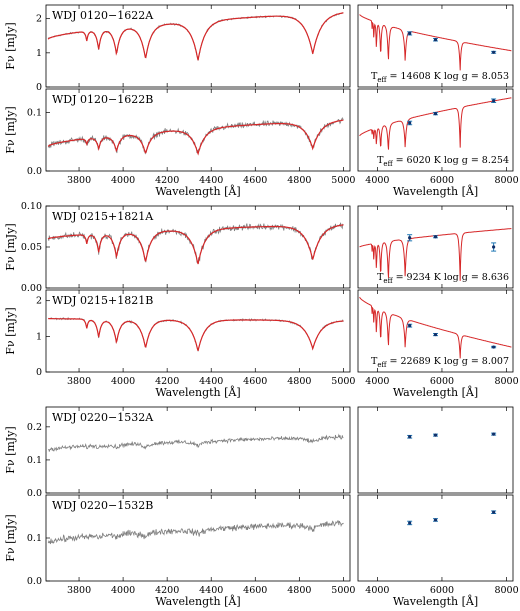 The width and height of the screenshot is (520, 611). What do you see at coordinates (440, 77) in the screenshot?
I see `teff-logg-annotation: Teff = 14608 K log g = 8.053` at bounding box center [440, 77].